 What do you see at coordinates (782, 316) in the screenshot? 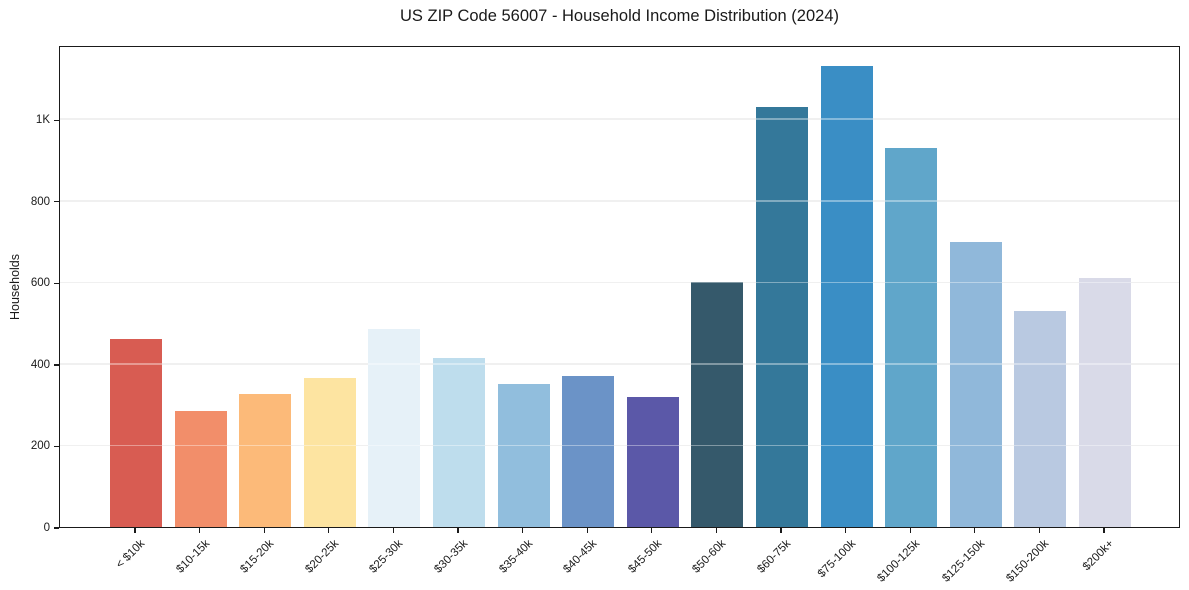
I see `bar-$60-75k` at bounding box center [782, 316].